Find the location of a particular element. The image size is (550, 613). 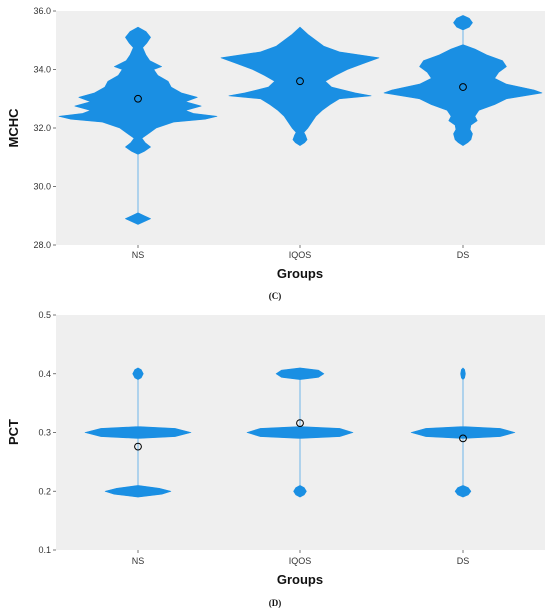

y-tick-label: 0.4 is located at coordinates (44, 374).